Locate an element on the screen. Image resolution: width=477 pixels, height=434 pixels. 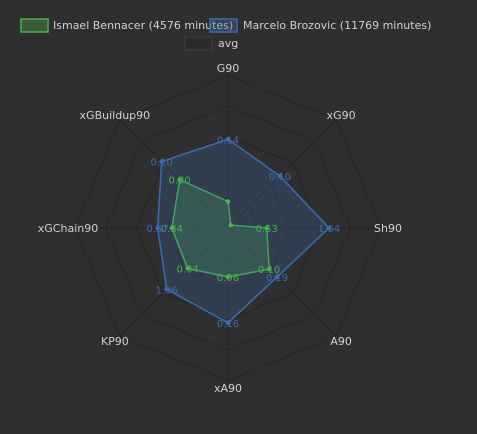
legend-swatch-avg is located at coordinates (198, 43).